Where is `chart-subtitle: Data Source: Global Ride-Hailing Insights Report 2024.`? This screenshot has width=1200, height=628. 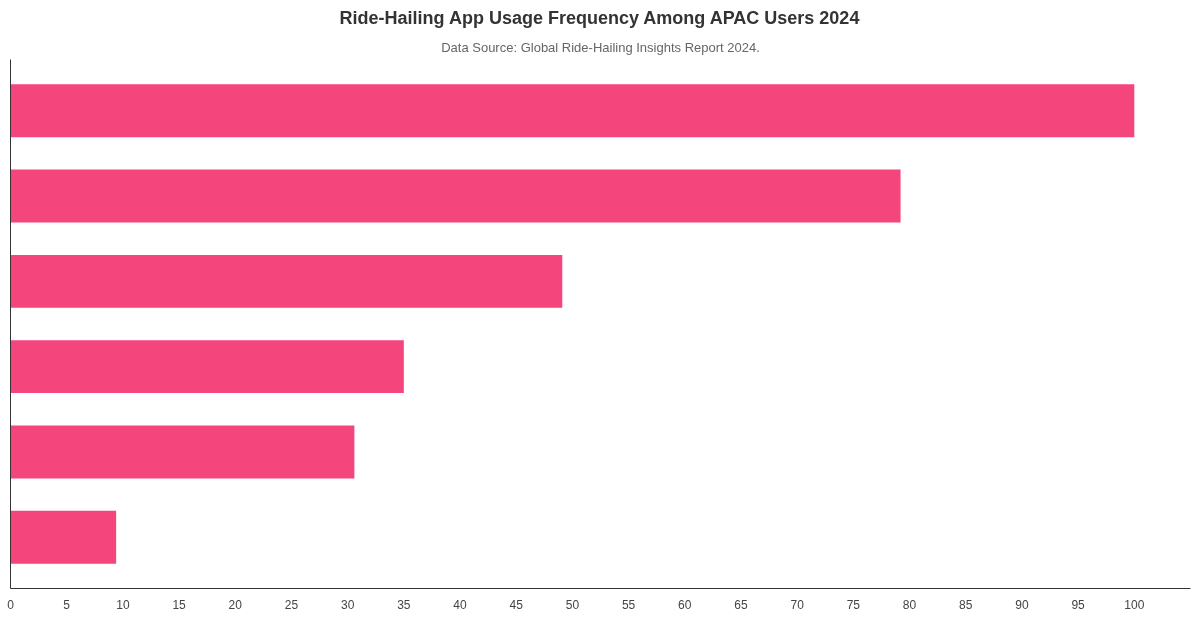
chart-subtitle: Data Source: Global Ride-Hailing Insights Report 2024. is located at coordinates (600, 47).